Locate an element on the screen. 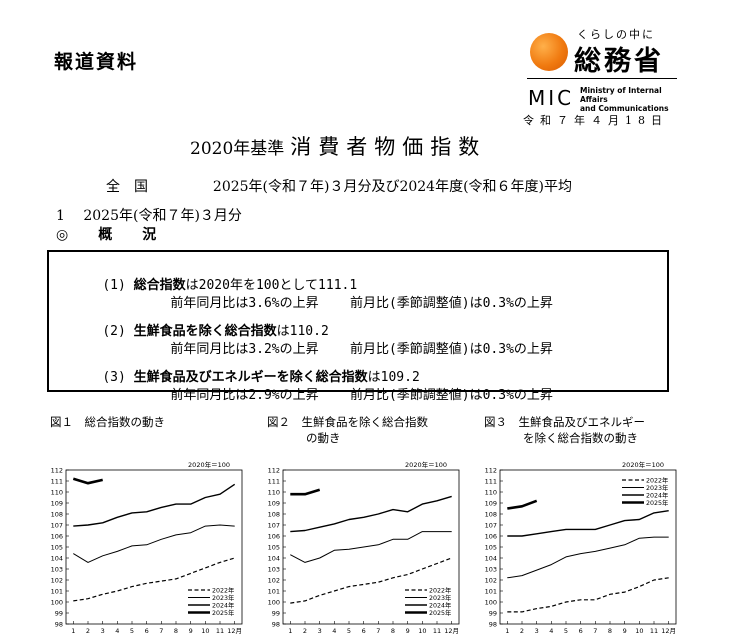 This screenshot has width=745, height=644. y-tick-label: 106 is located at coordinates (491, 536).